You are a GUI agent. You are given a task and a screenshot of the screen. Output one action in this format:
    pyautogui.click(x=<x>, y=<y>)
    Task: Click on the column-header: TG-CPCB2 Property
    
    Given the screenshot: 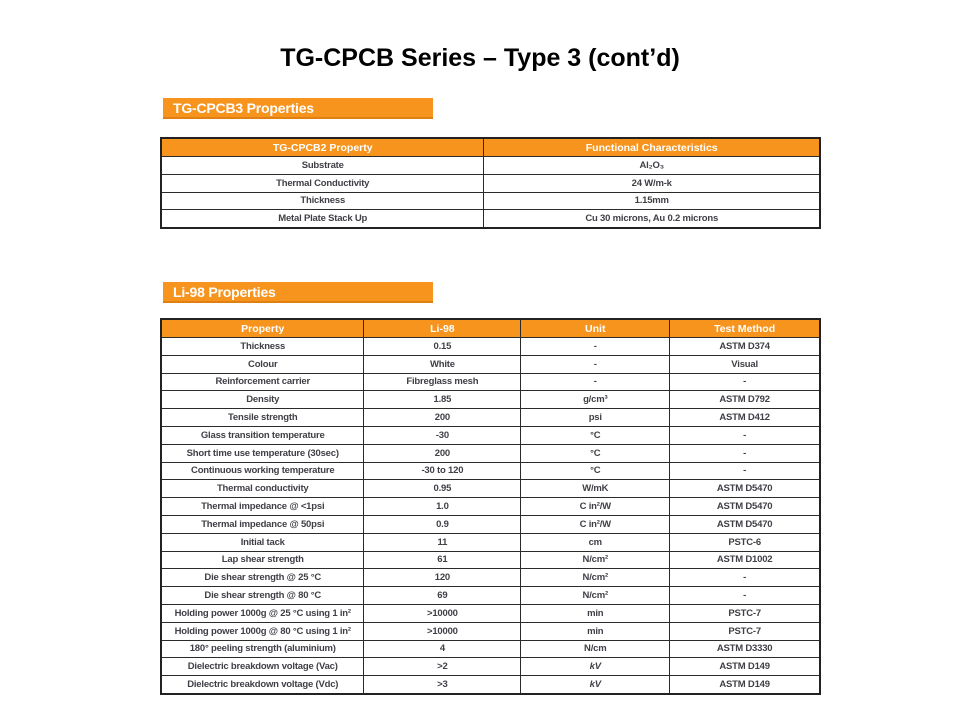 What is the action you would take?
    pyautogui.click(x=322, y=147)
    